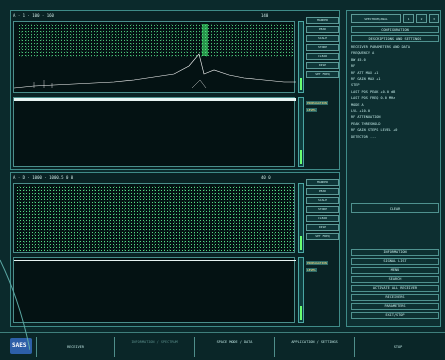  What do you see at coordinates (301, 84) in the screenshot?
I see `top-scrollbar-thumb` at bounding box center [301, 84].